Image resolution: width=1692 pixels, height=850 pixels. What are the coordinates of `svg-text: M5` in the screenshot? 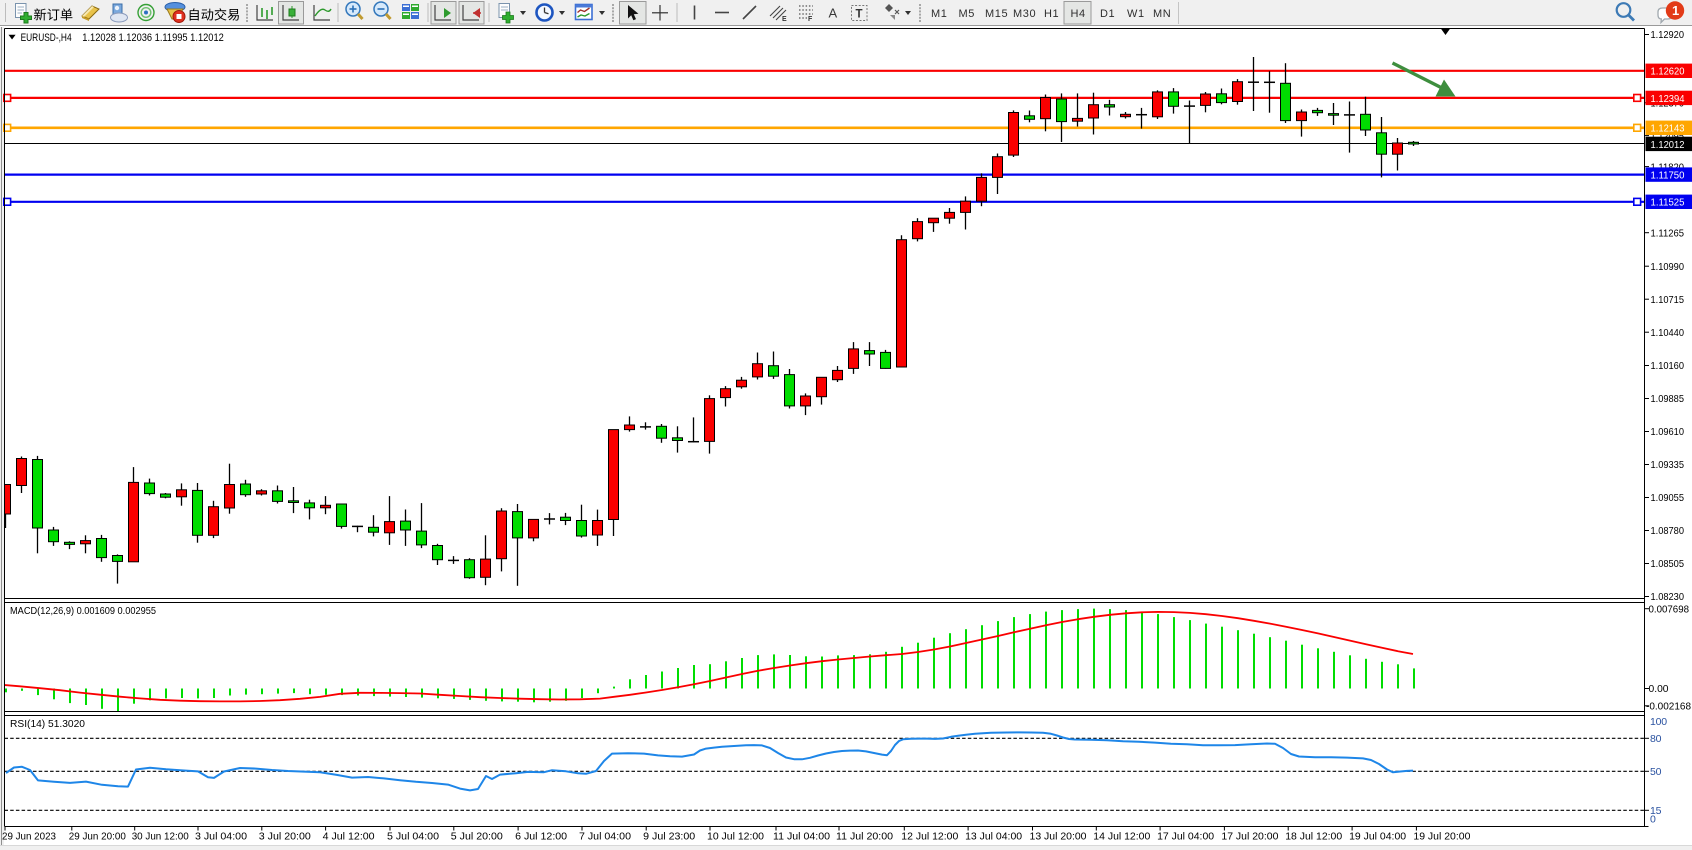 It's located at (967, 14).